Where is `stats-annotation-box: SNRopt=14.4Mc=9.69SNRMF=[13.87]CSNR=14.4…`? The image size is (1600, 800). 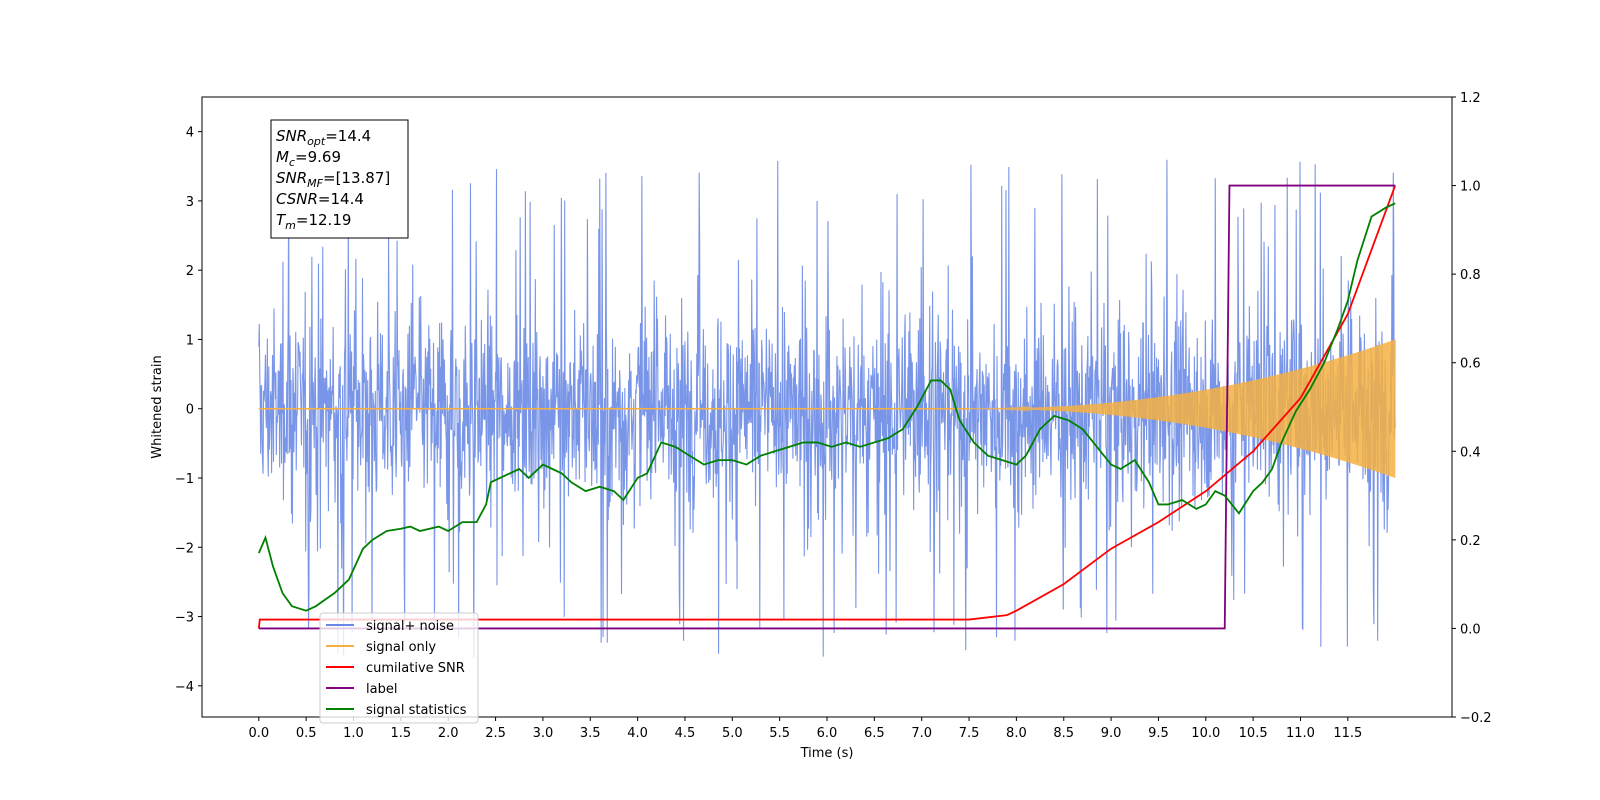
stats-annotation-box: SNRopt=14.4Mc=9.69SNRMF=[13.87]CSNR=14.4… is located at coordinates (339, 179).